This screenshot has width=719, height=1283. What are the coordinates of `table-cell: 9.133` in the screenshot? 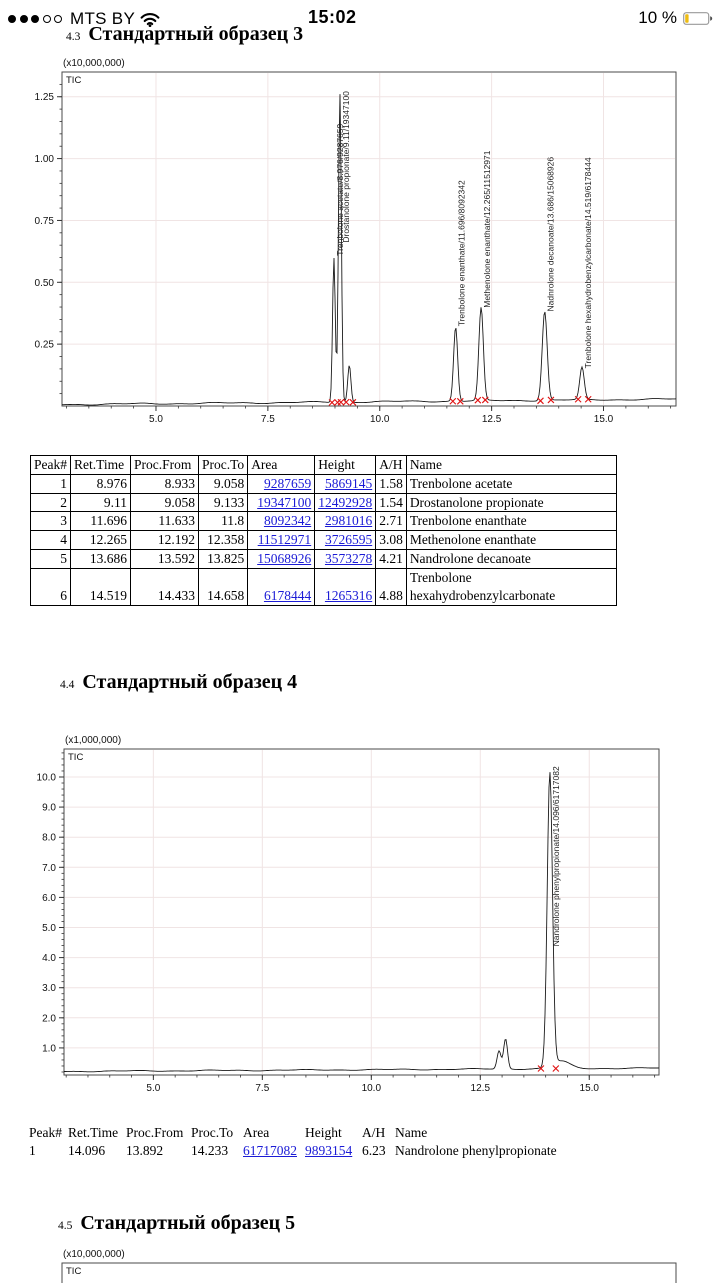 It's located at (223, 502).